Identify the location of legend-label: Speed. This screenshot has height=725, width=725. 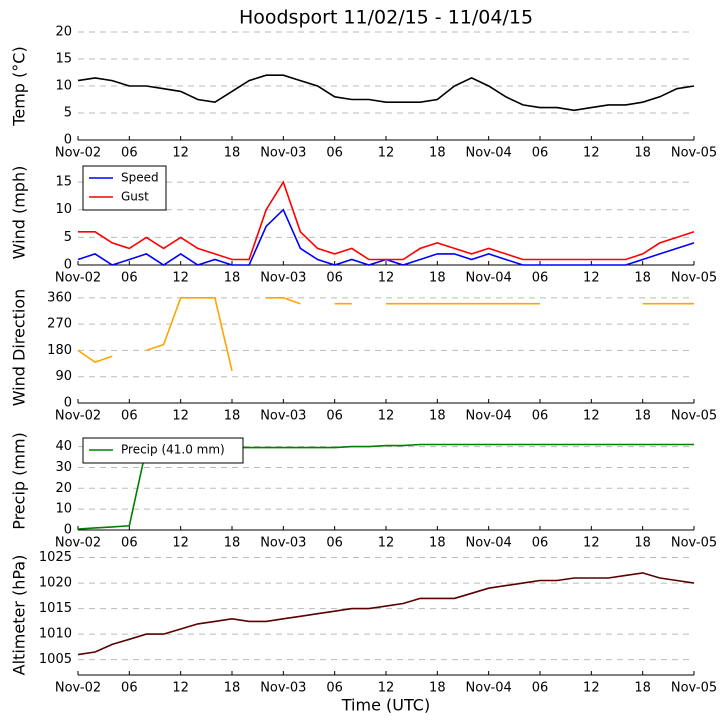
(140, 178).